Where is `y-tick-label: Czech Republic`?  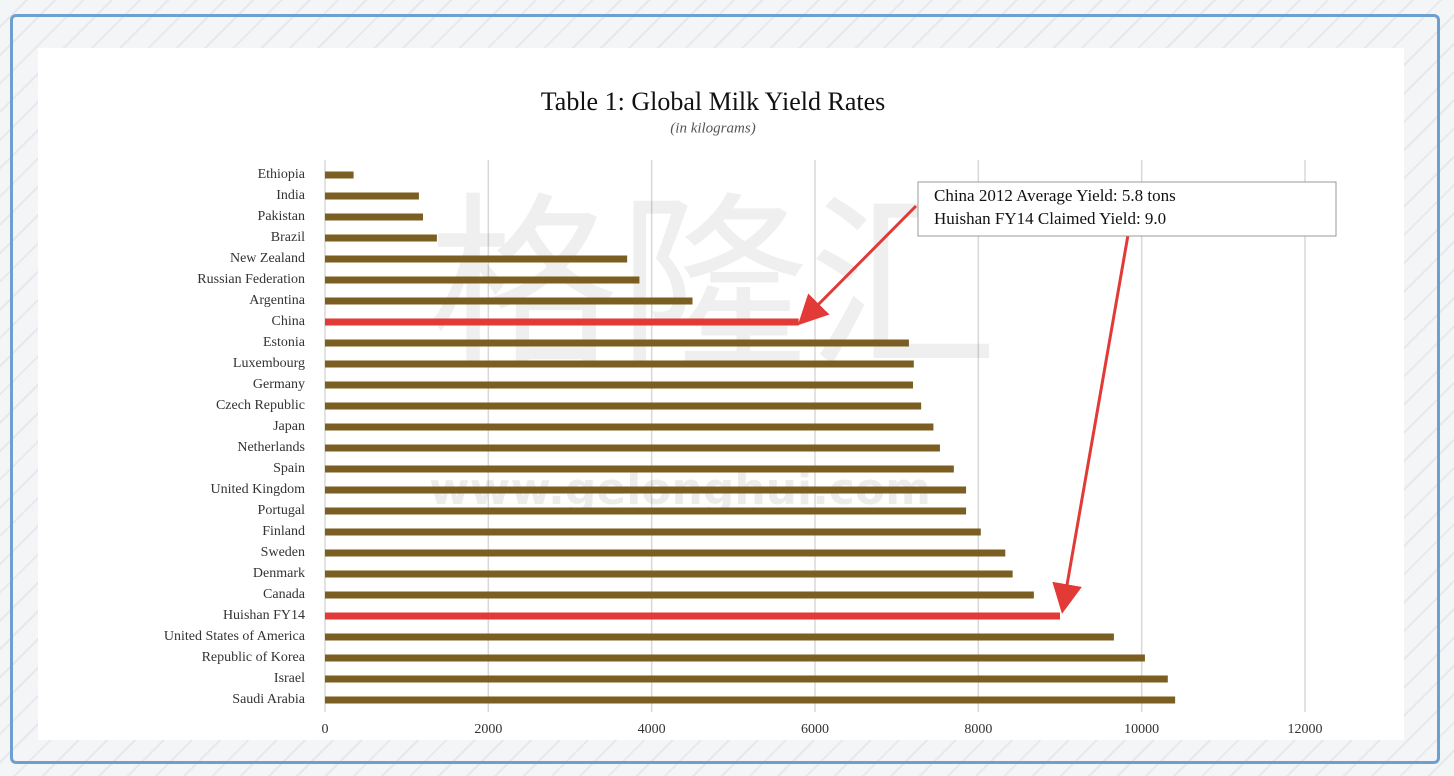
y-tick-label: Czech Republic is located at coordinates (260, 405).